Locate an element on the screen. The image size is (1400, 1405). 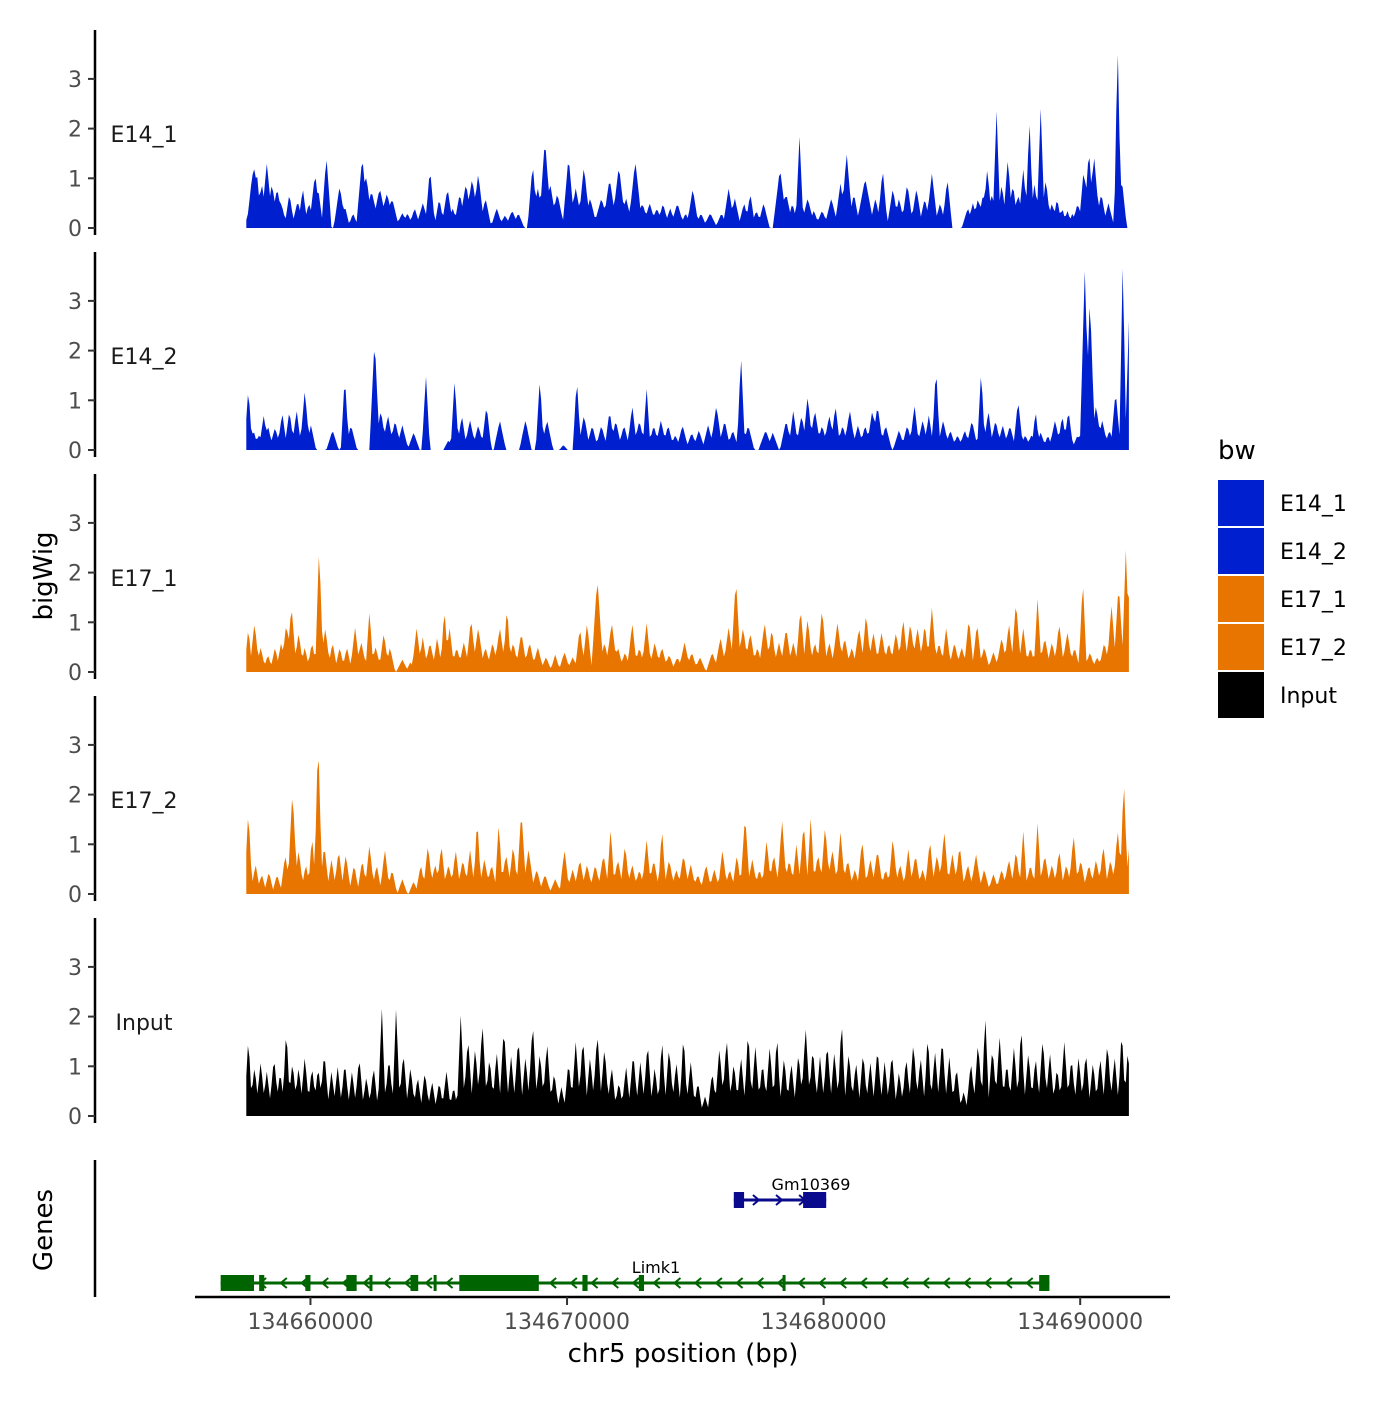
track-e17-1: 0 1 2 3 E17_1 is located at coordinates (598, 580).